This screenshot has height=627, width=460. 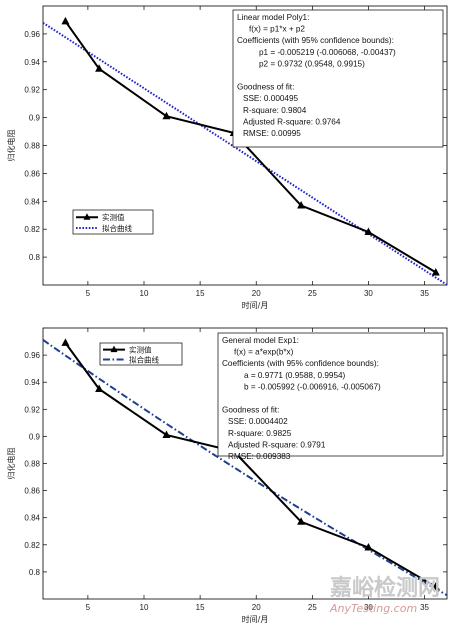 What do you see at coordinates (312, 386) in the screenshot?
I see `fit-results-line: b = -0.005992 (-0.006916, -0.005067)` at bounding box center [312, 386].